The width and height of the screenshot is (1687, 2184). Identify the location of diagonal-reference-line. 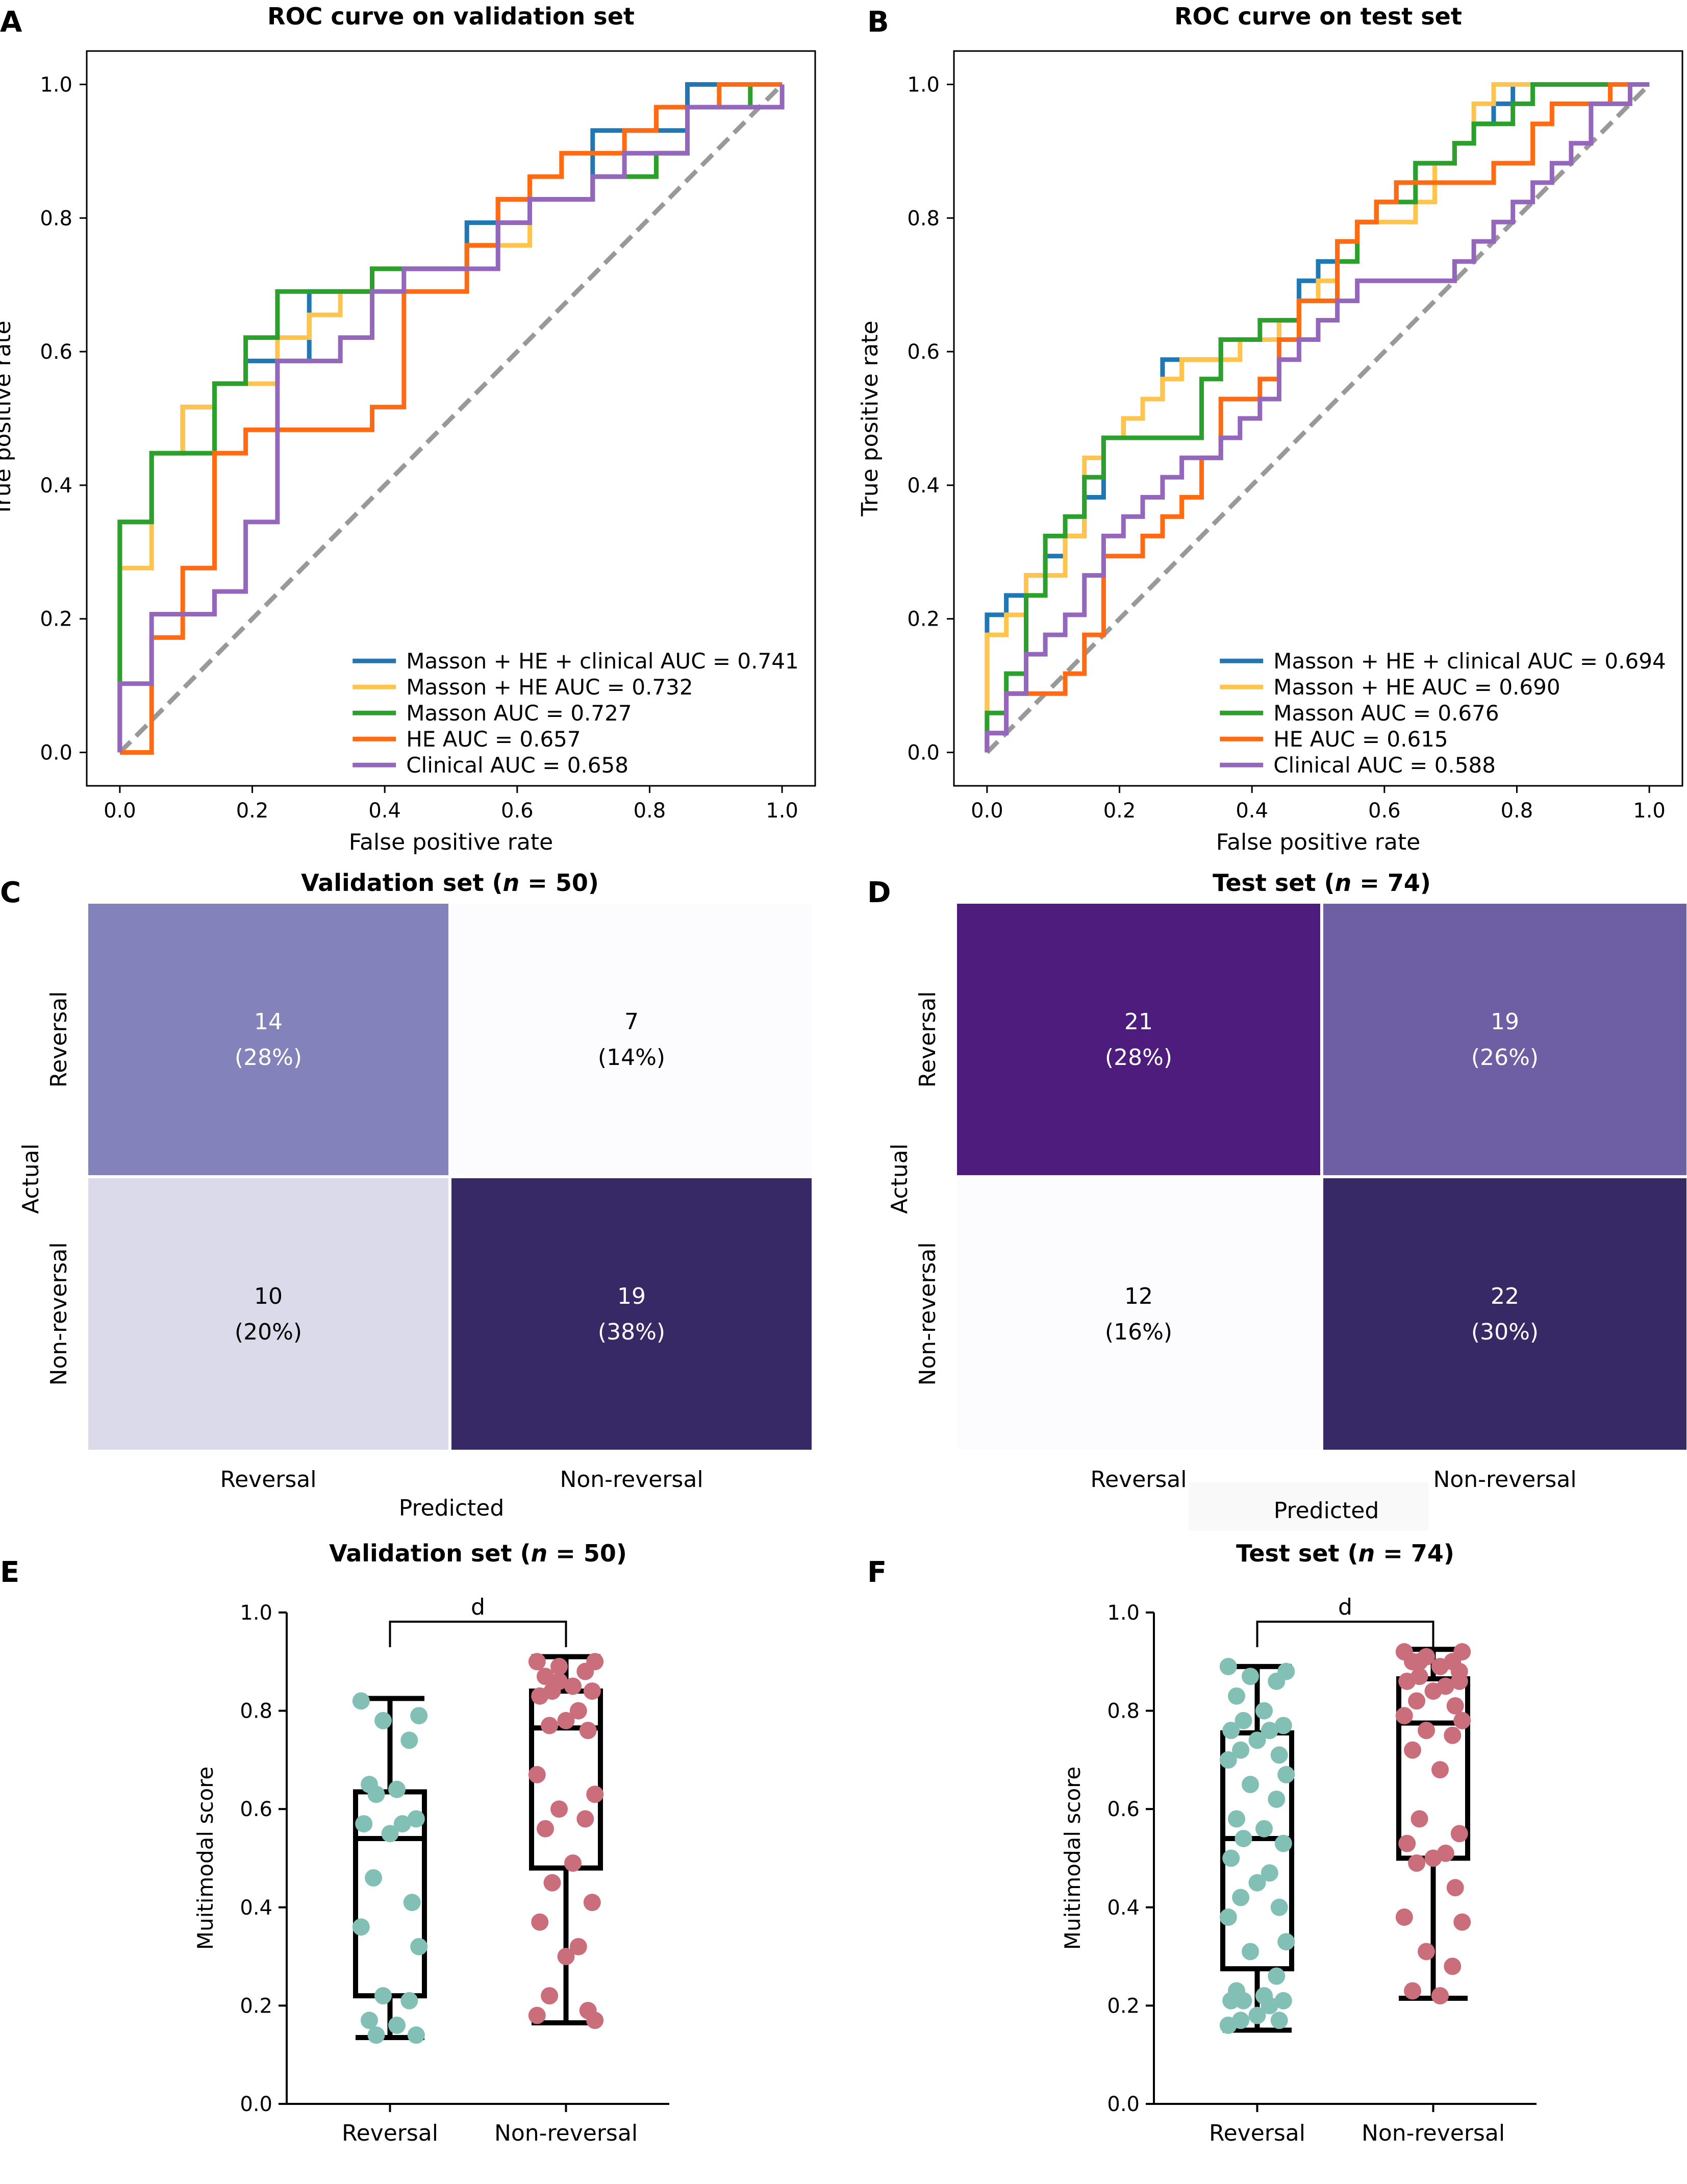
(451, 418).